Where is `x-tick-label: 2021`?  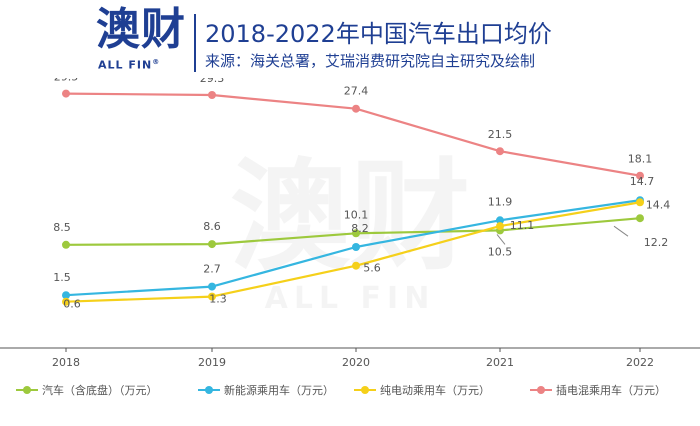 x-tick-label: 2021 is located at coordinates (500, 362).